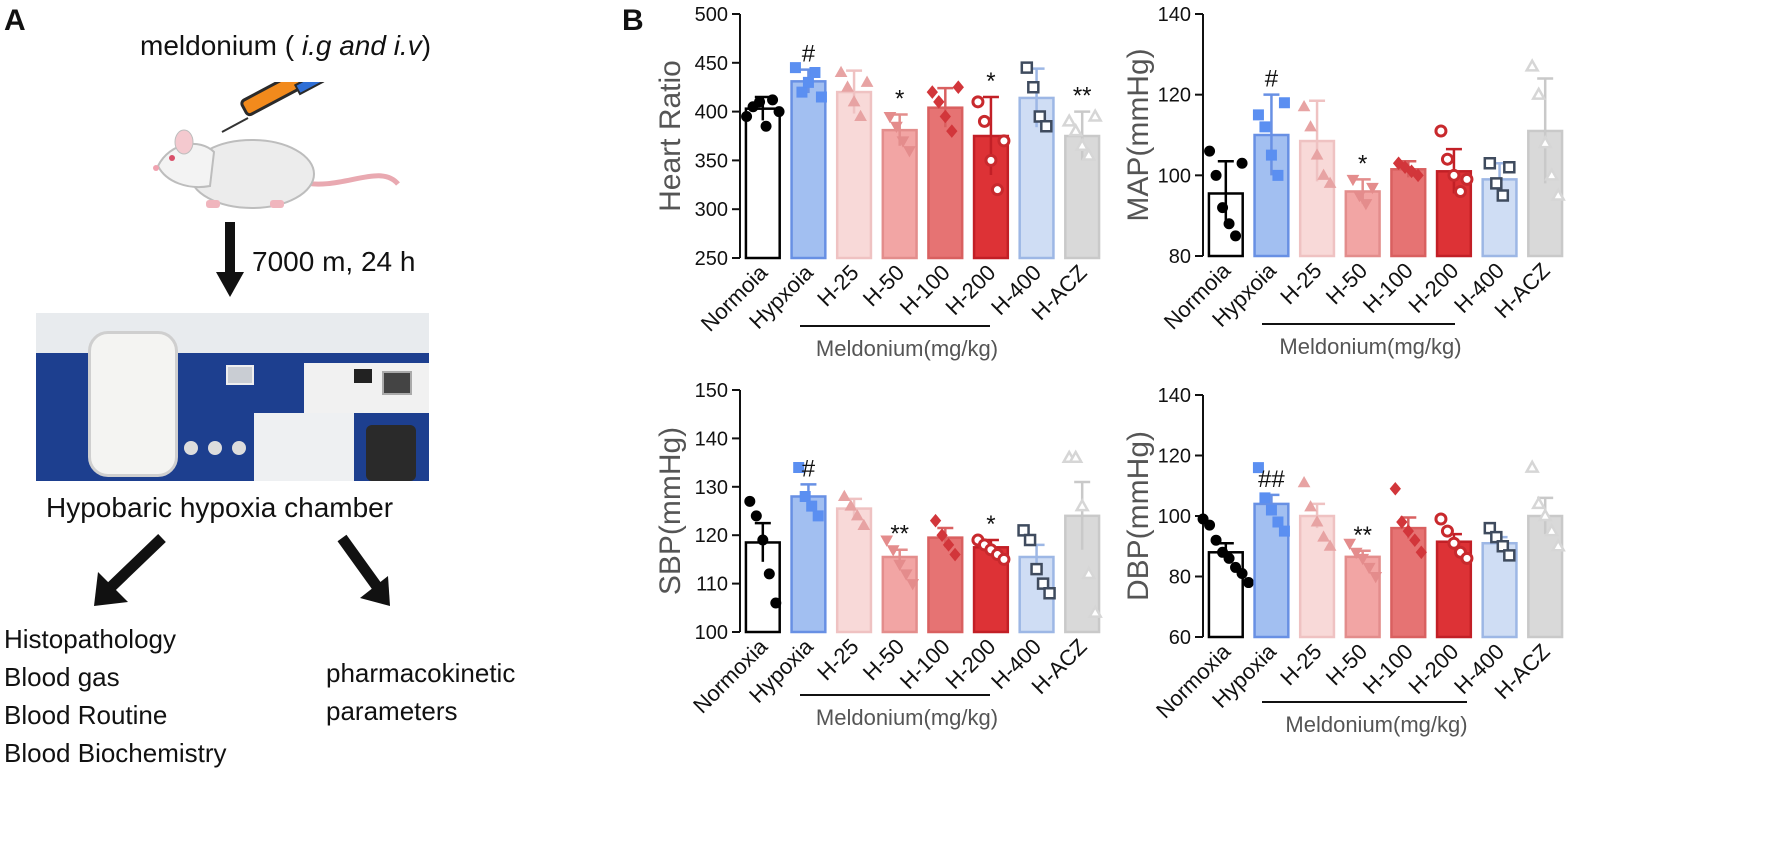  Describe the element at coordinates (363, 570) in the screenshot. I see `arrow-down-right-icon` at that location.